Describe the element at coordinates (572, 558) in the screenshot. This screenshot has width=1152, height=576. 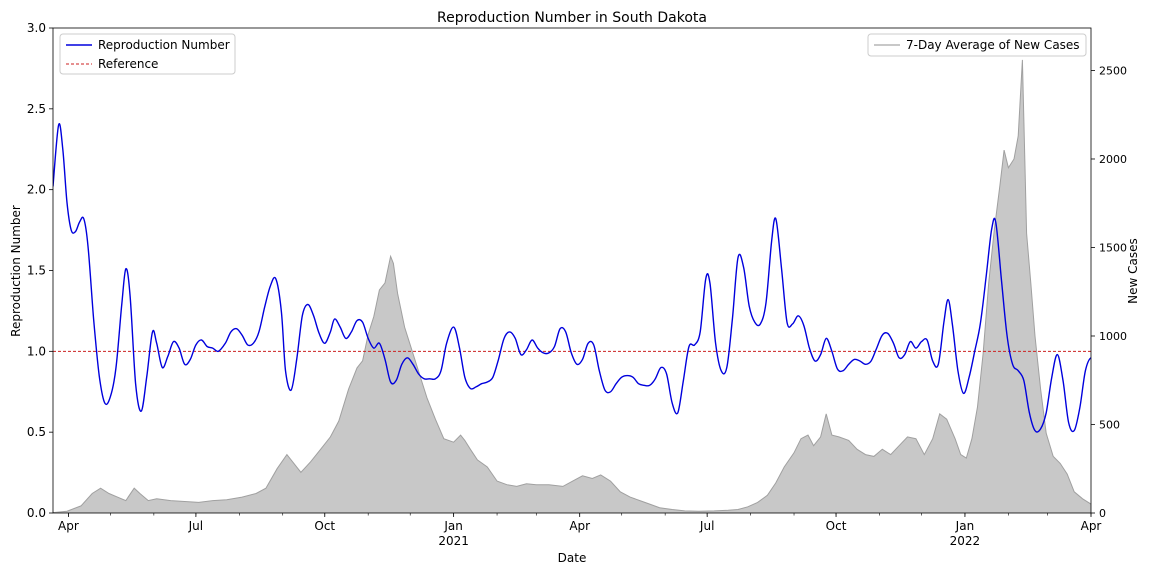
I see `x-axis-title: Date` at that location.